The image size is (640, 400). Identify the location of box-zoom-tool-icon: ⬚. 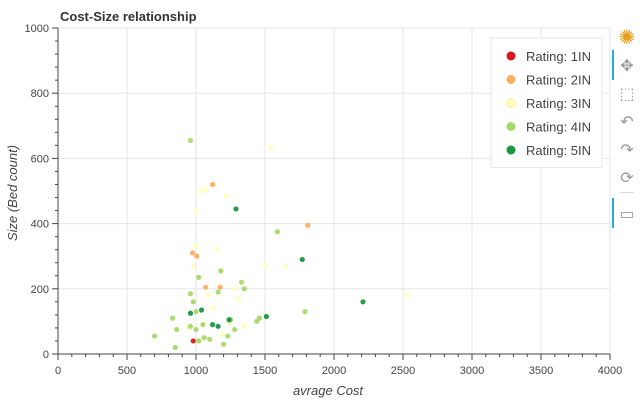
(627, 93).